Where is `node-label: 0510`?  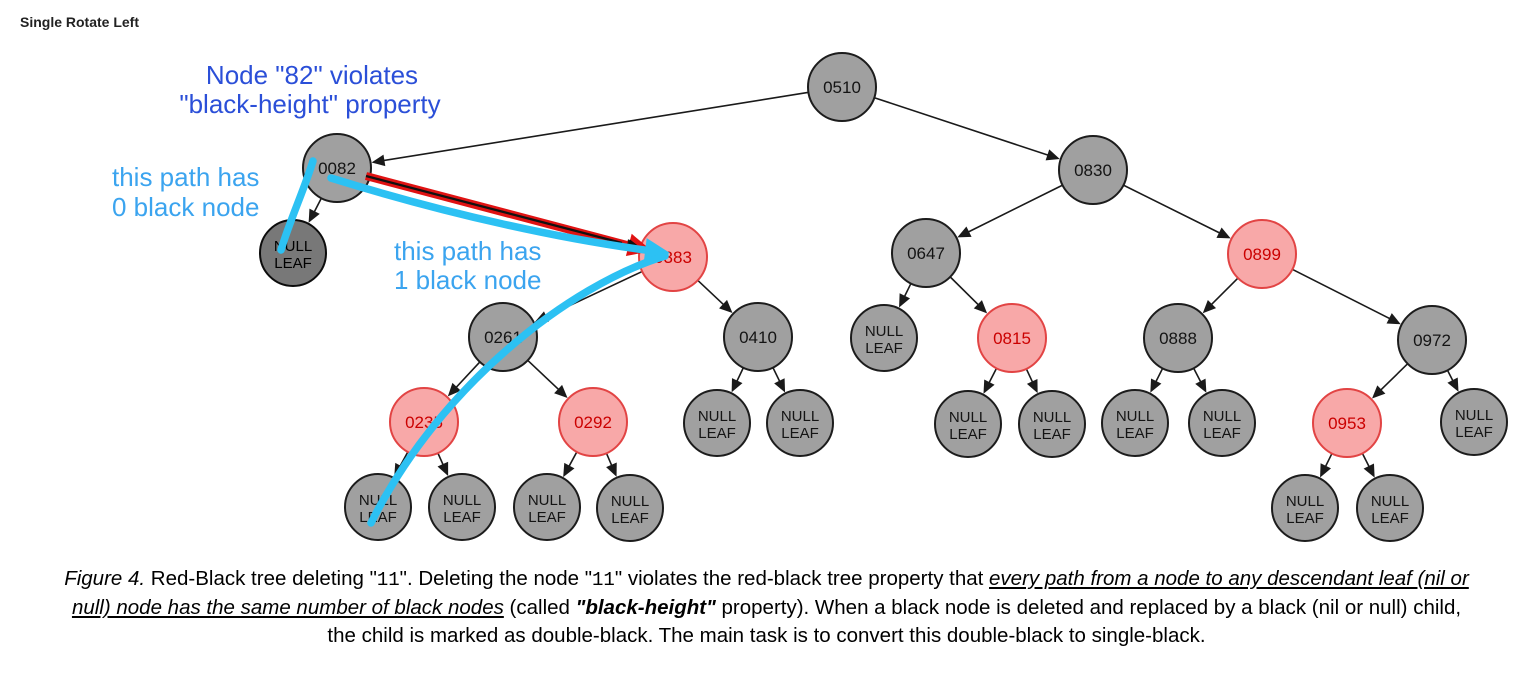 node-label: 0510 is located at coordinates (842, 87).